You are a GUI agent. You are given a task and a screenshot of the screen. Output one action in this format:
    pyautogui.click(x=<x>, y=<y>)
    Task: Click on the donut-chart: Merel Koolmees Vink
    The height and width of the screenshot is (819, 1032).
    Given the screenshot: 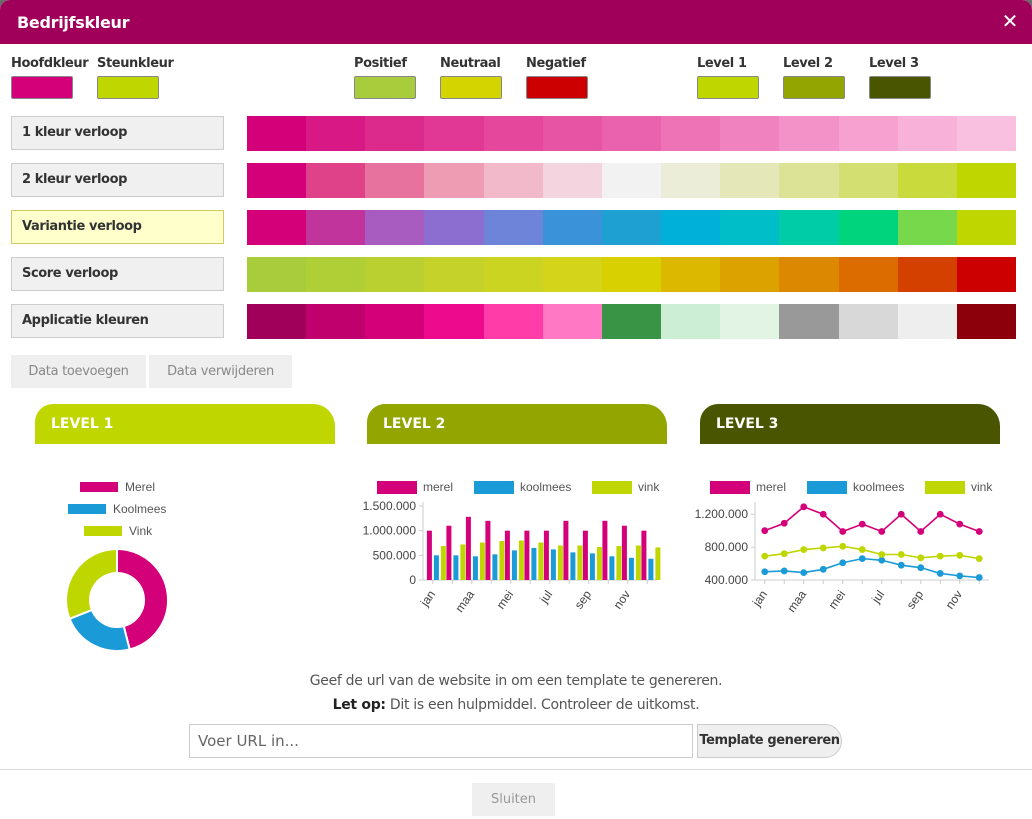 What is the action you would take?
    pyautogui.click(x=117, y=566)
    